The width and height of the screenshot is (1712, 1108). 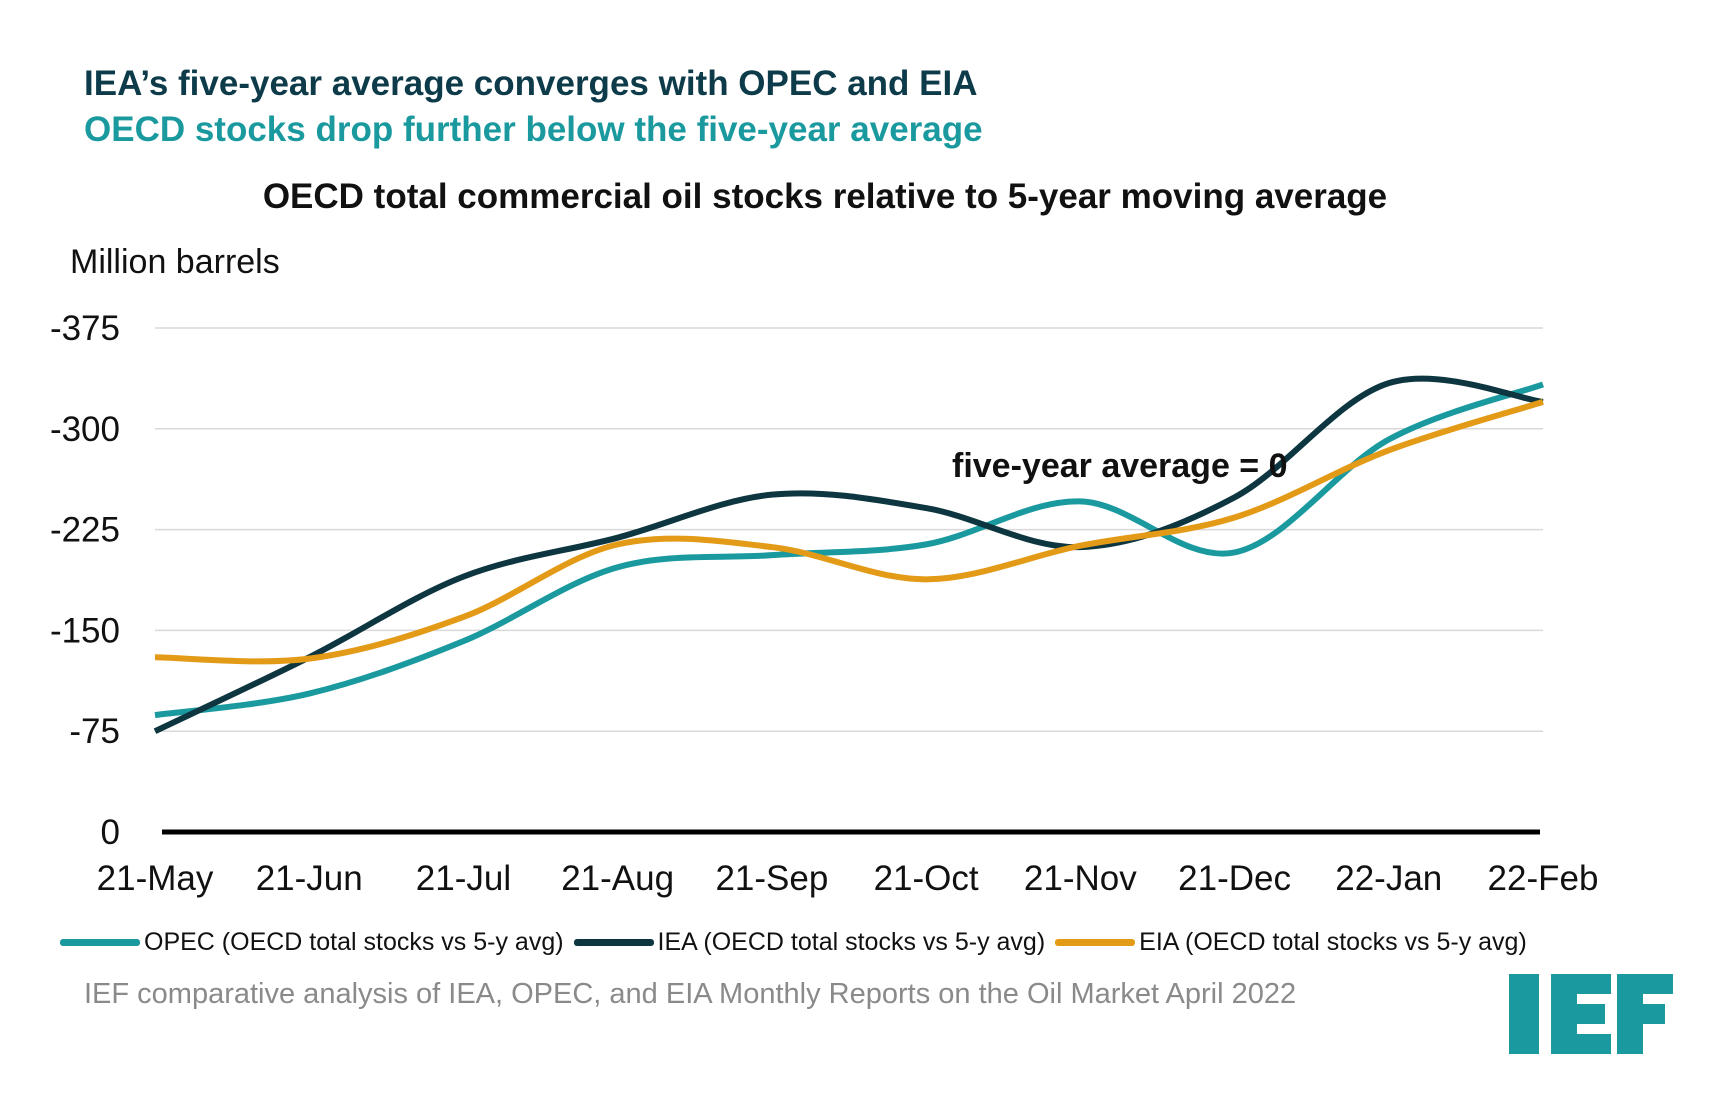 What do you see at coordinates (85, 429) in the screenshot?
I see `y-tick-label: -300` at bounding box center [85, 429].